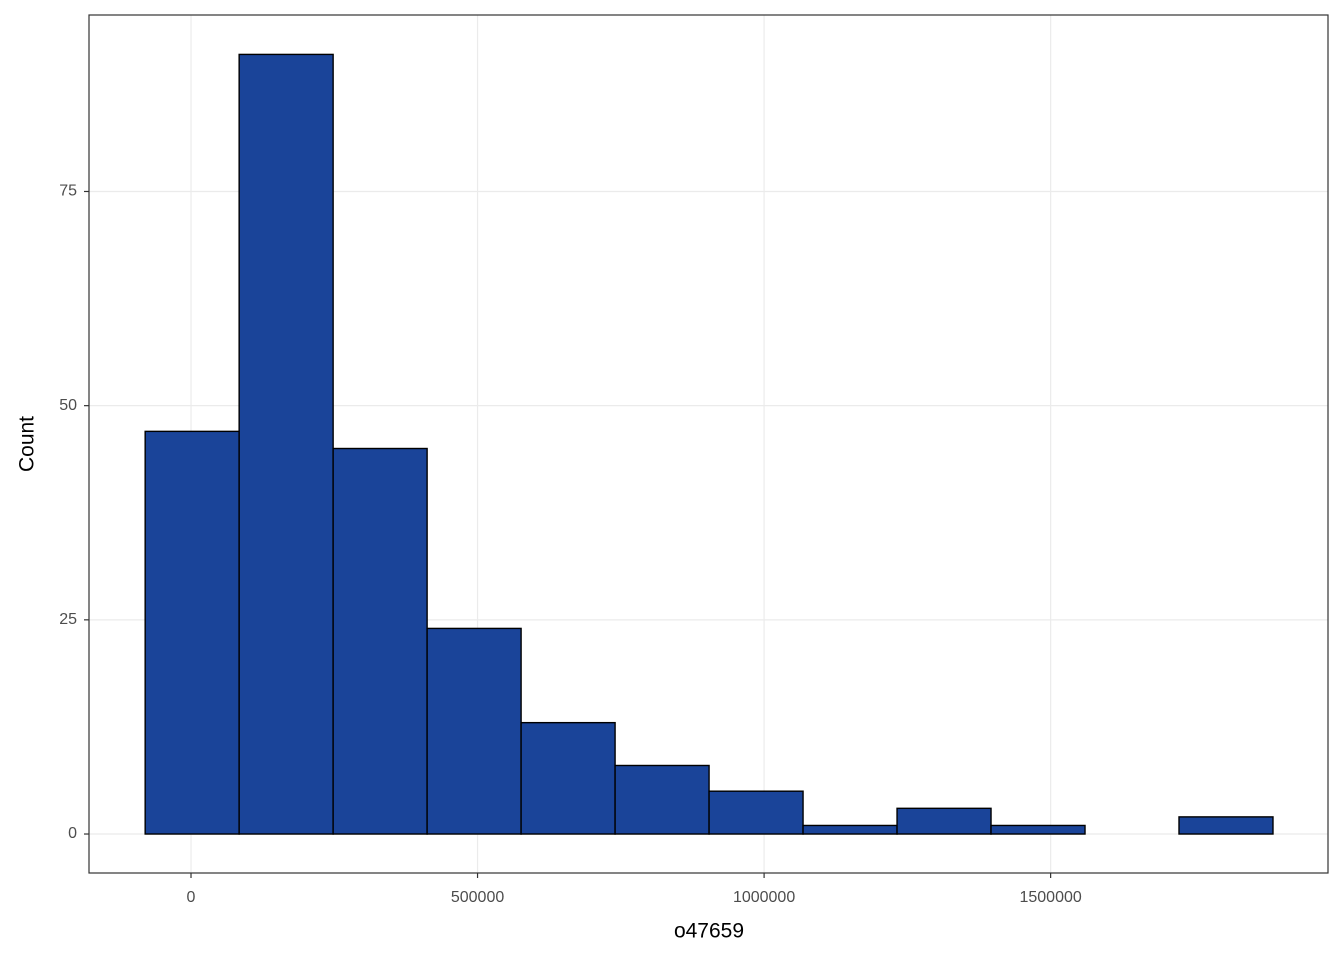 The height and width of the screenshot is (965, 1344). Describe the element at coordinates (68, 191) in the screenshot. I see `y-tick-label: 75` at that location.